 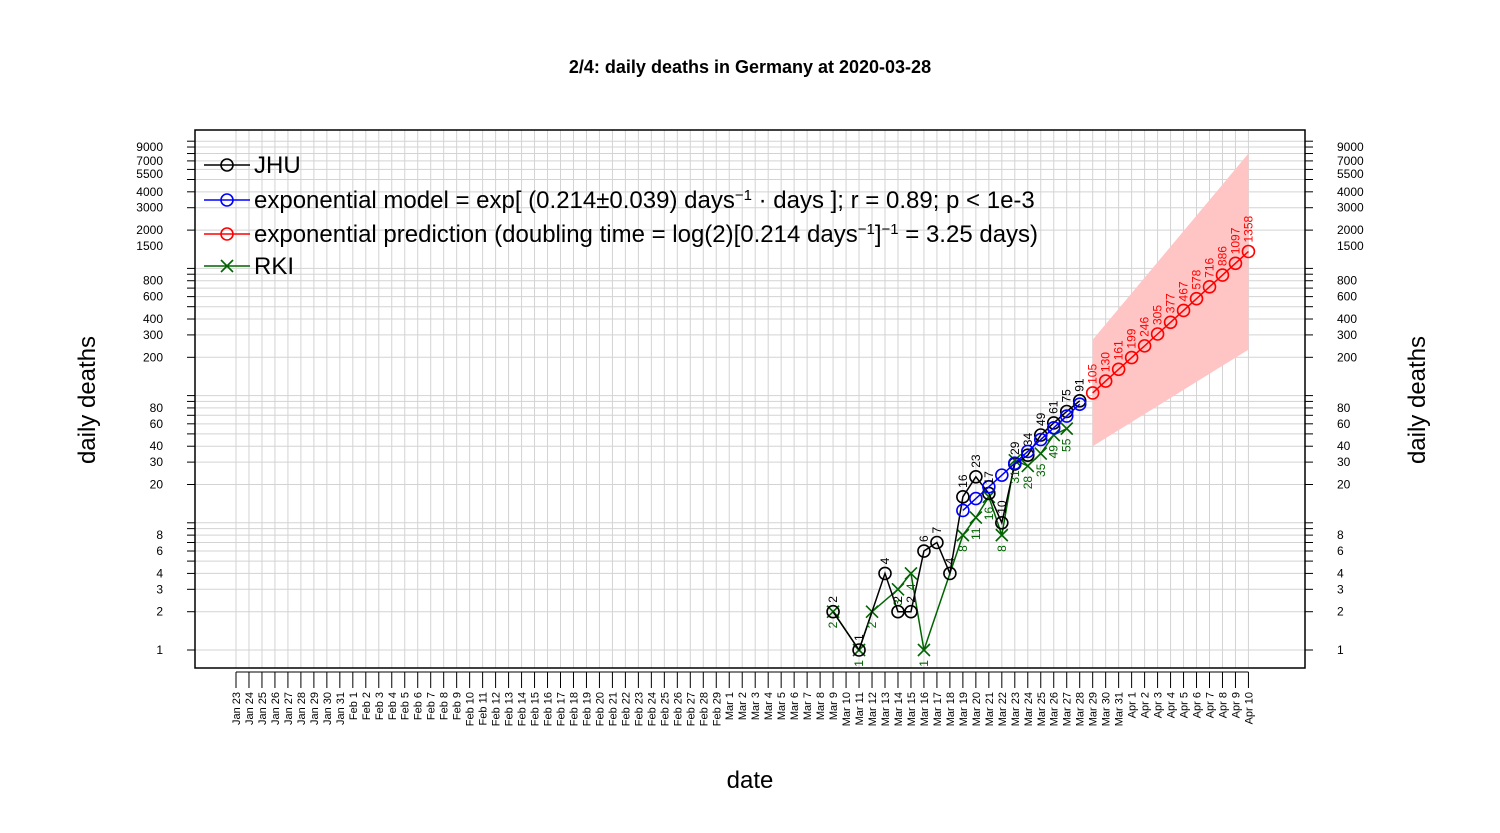 I want to click on x-tick-label: Feb 24, so click(x=652, y=709).